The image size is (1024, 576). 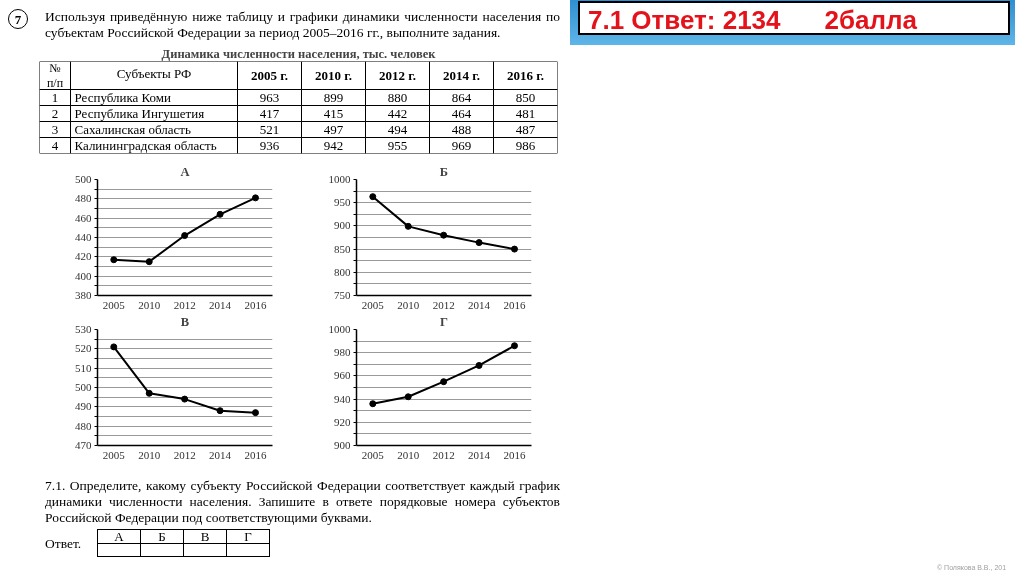 I want to click on chart-title: Б, so click(x=444, y=171).